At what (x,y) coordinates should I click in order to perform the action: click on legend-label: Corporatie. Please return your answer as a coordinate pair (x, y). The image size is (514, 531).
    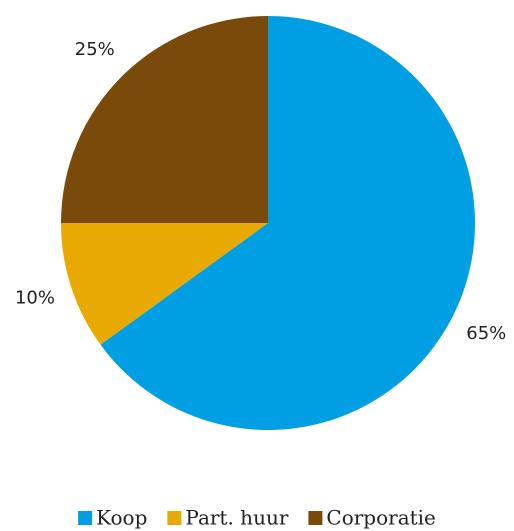
    Looking at the image, I should click on (381, 518).